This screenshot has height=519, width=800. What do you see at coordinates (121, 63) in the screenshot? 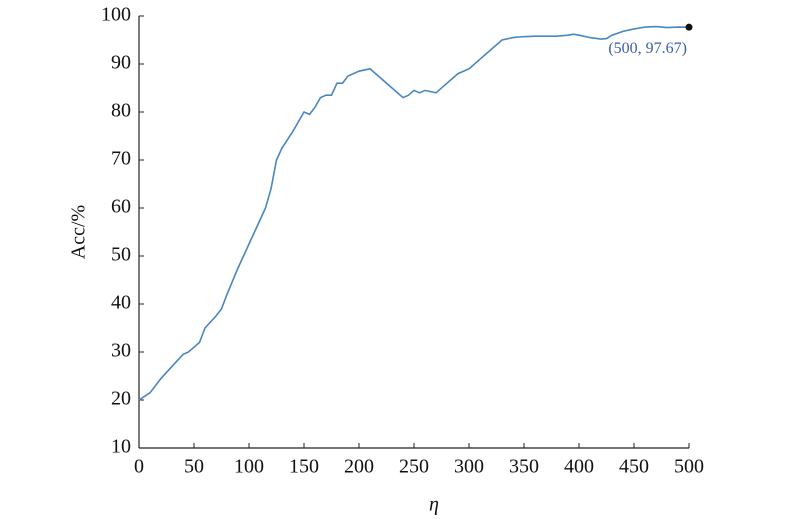
I see `y-tick-label: 90` at bounding box center [121, 63].